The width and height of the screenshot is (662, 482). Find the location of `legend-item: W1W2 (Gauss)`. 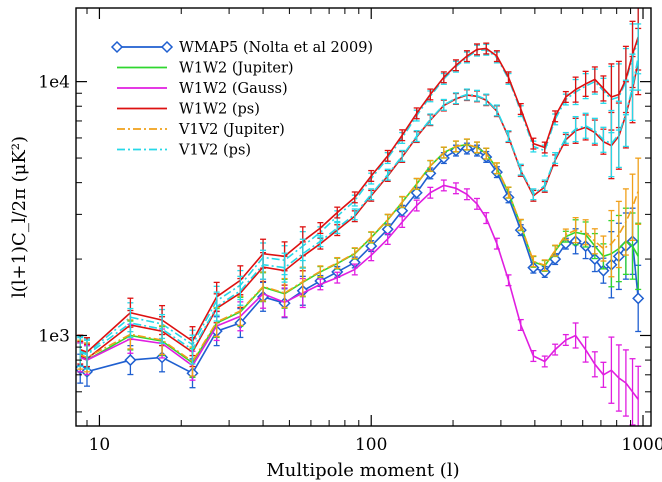

legend-item: W1W2 (Gauss) is located at coordinates (202, 89).